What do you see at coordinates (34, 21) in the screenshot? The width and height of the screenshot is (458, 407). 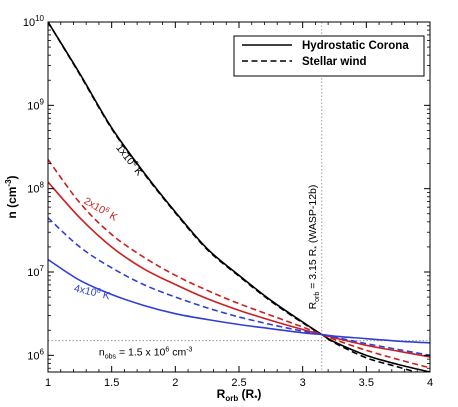 I see `y-tick-label: 10¹⁰` at bounding box center [34, 21].